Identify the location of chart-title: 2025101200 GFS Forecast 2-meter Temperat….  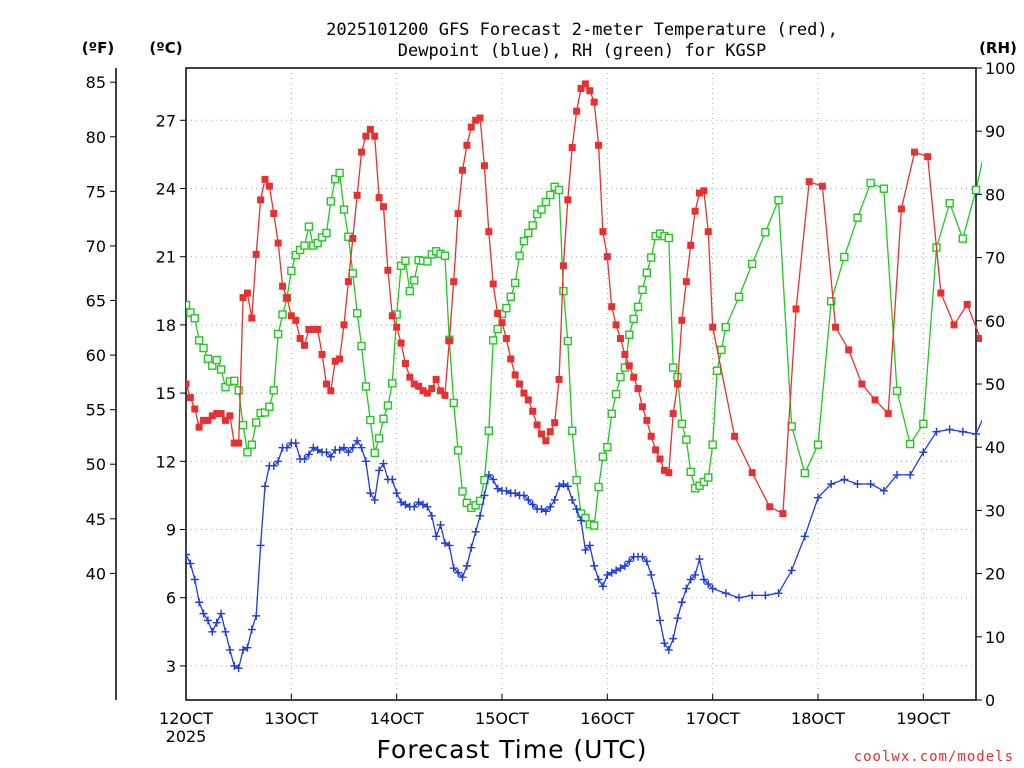
(582, 40).